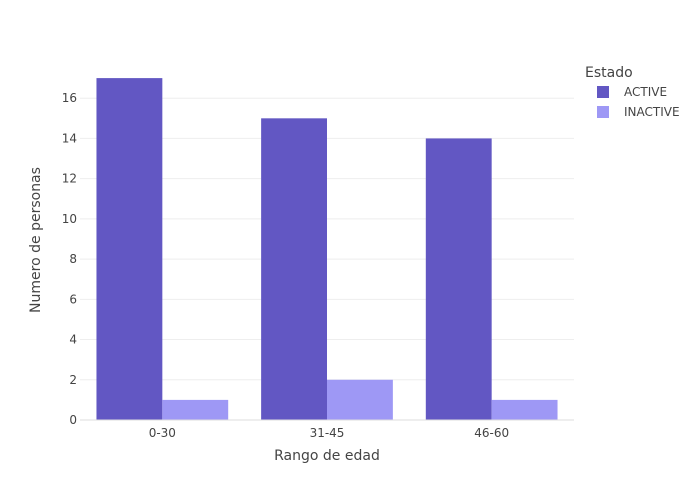 The height and width of the screenshot is (500, 700). What do you see at coordinates (491, 433) in the screenshot?
I see `x-tick-label: 46-60` at bounding box center [491, 433].